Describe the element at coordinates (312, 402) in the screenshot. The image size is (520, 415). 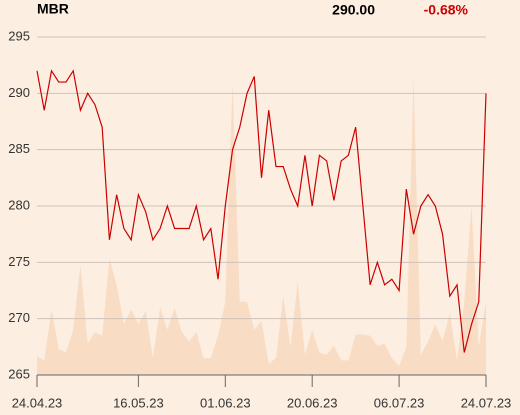
I see `x-tick-label: 20.06.23` at that location.